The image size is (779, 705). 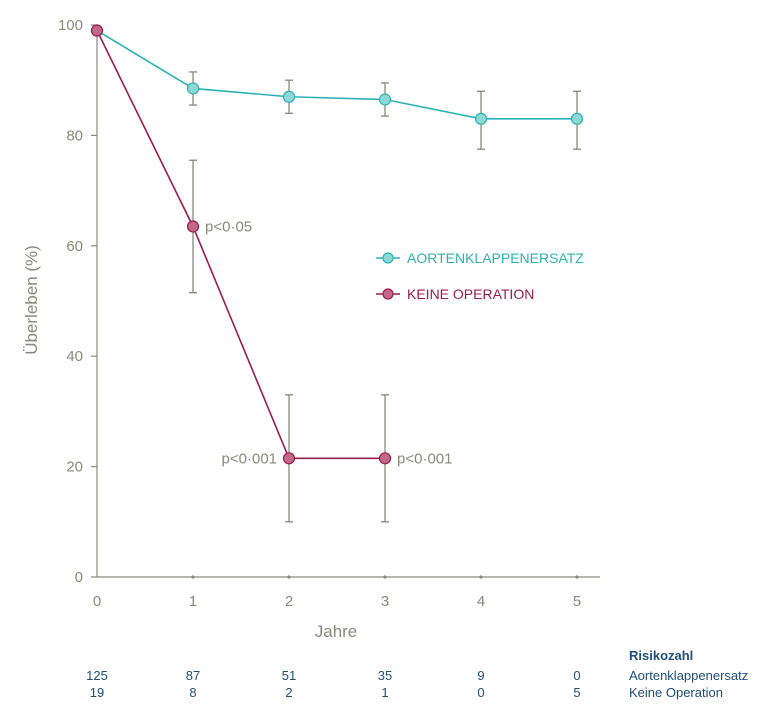 I want to click on legend-keine-operation-label: KEINE OPERATION, so click(x=470, y=294).